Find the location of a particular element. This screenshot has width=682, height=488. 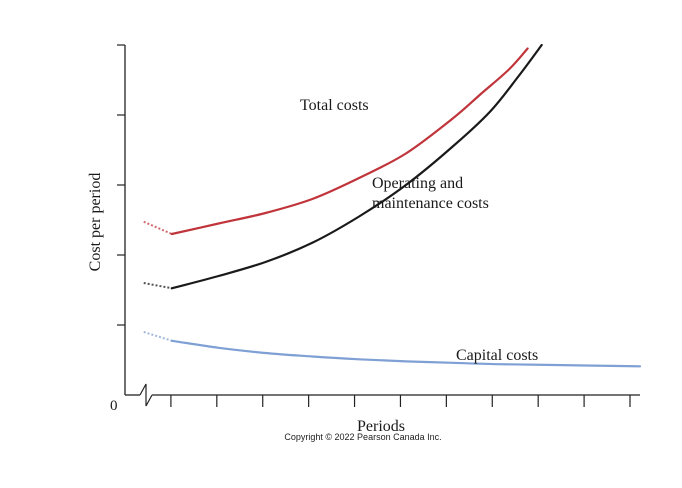

series-label-capital: Capital costs is located at coordinates (497, 355).